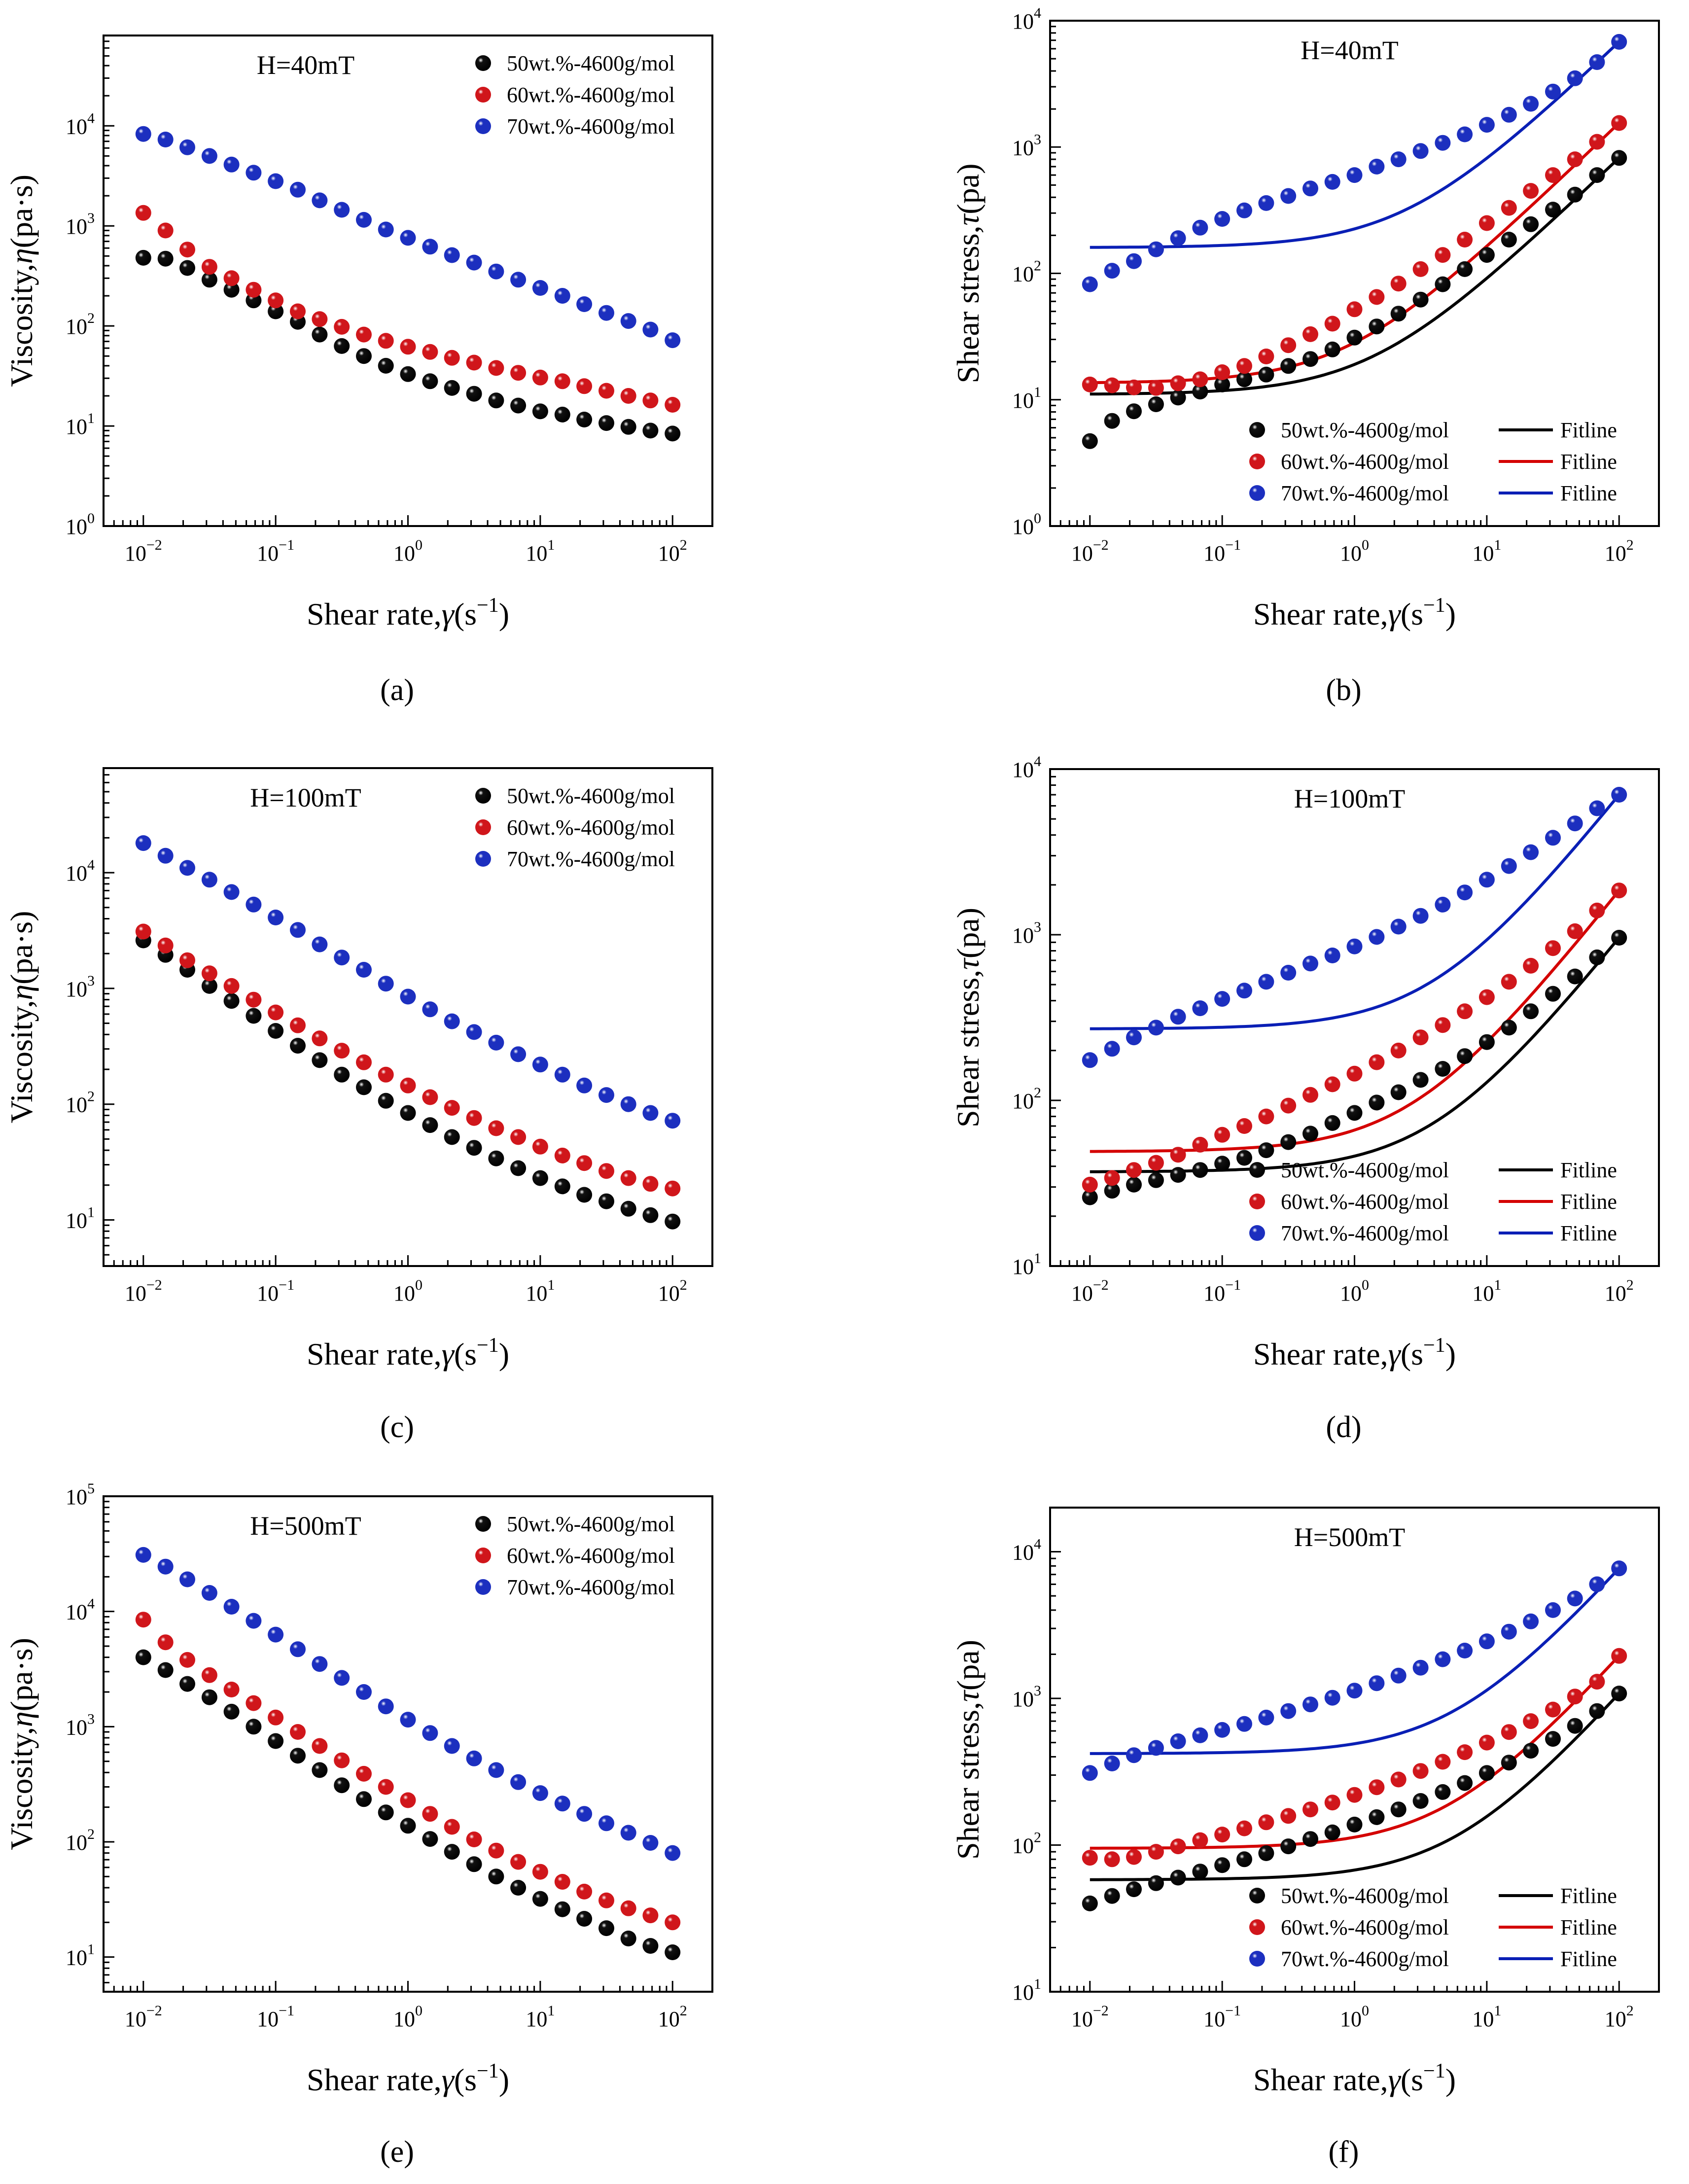 The height and width of the screenshot is (2184, 1689). I want to click on x-tick-label: 10−1, so click(275, 2017).